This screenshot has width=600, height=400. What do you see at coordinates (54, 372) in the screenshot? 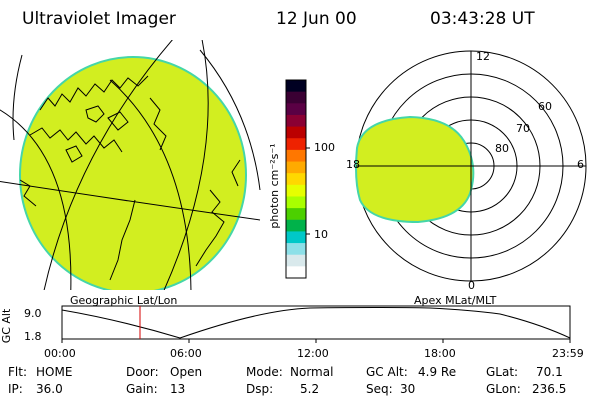
I see `flight-value: HOME` at bounding box center [54, 372].